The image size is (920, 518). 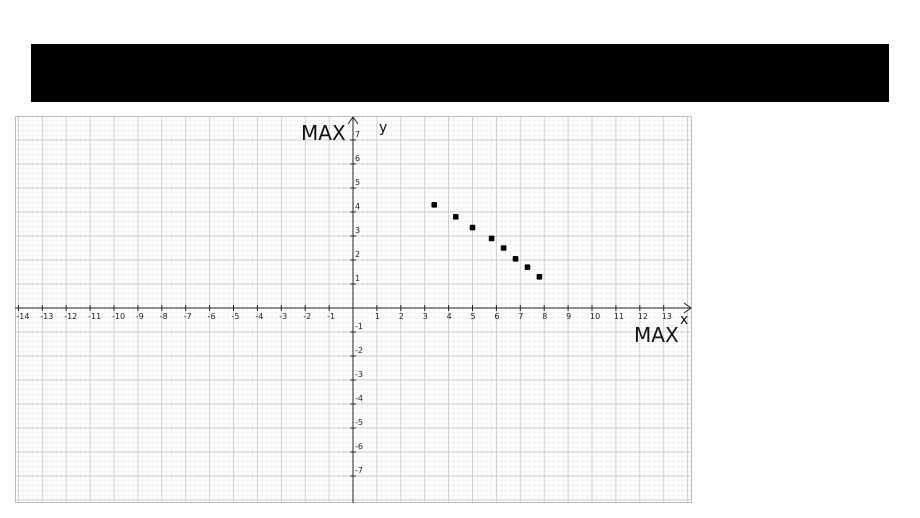 What do you see at coordinates (359, 326) in the screenshot?
I see `y-tick-label: -1` at bounding box center [359, 326].